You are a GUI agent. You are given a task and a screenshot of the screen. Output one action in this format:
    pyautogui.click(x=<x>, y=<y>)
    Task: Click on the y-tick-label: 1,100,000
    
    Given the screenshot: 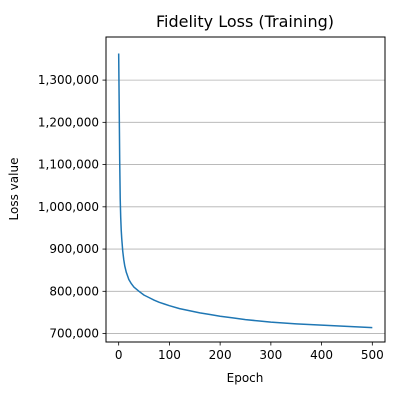 What is the action you would take?
    pyautogui.click(x=68, y=165)
    